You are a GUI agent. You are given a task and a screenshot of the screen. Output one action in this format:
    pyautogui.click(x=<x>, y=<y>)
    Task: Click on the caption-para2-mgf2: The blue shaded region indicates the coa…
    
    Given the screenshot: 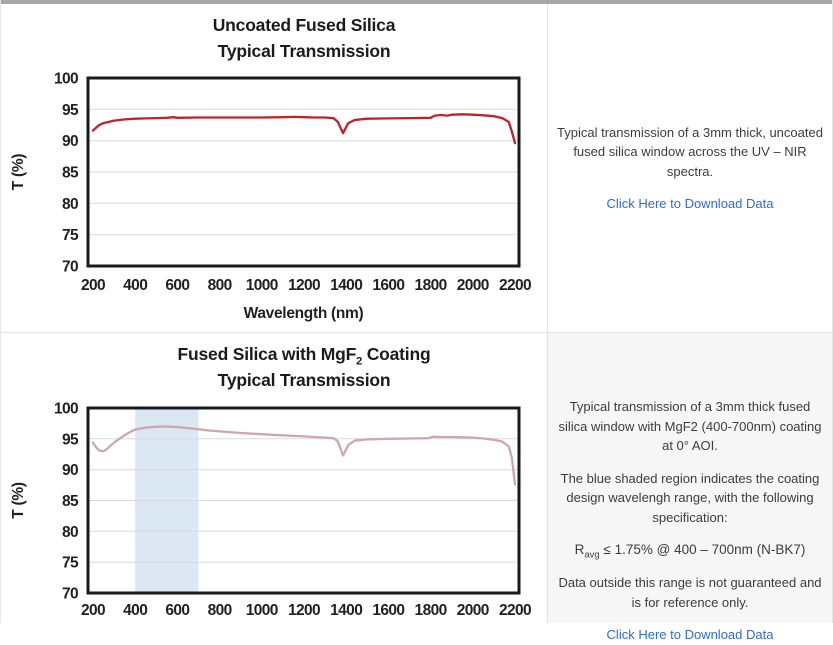 What is the action you would take?
    pyautogui.click(x=690, y=497)
    